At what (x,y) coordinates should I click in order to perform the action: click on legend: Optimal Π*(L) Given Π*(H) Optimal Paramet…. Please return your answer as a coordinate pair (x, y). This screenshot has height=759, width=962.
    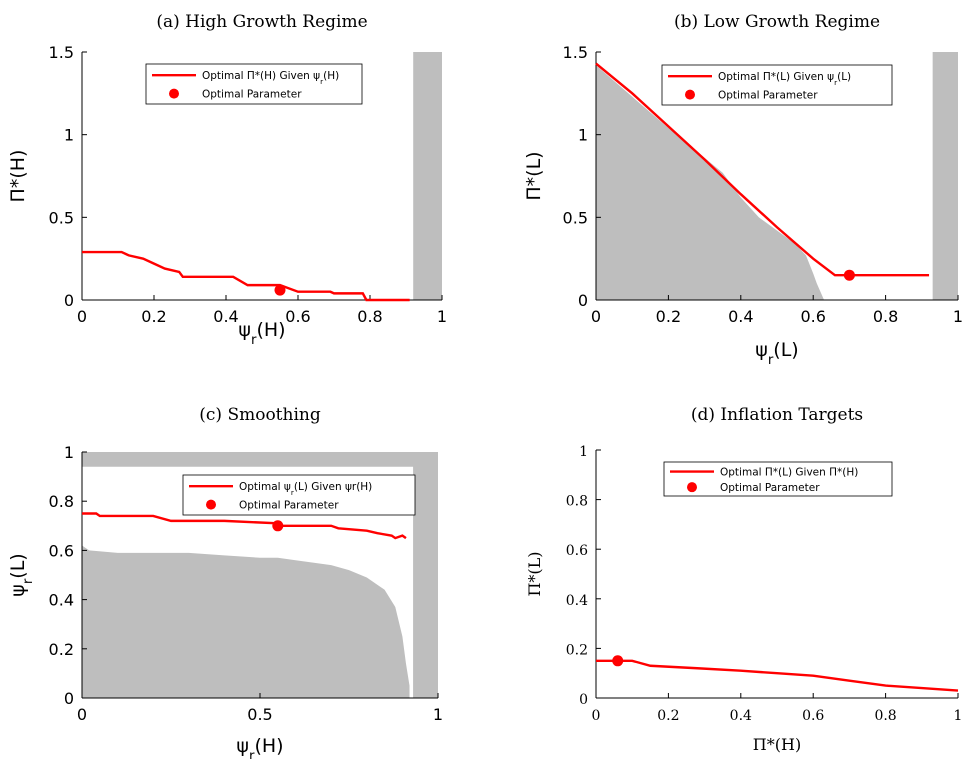
    Looking at the image, I should click on (778, 479).